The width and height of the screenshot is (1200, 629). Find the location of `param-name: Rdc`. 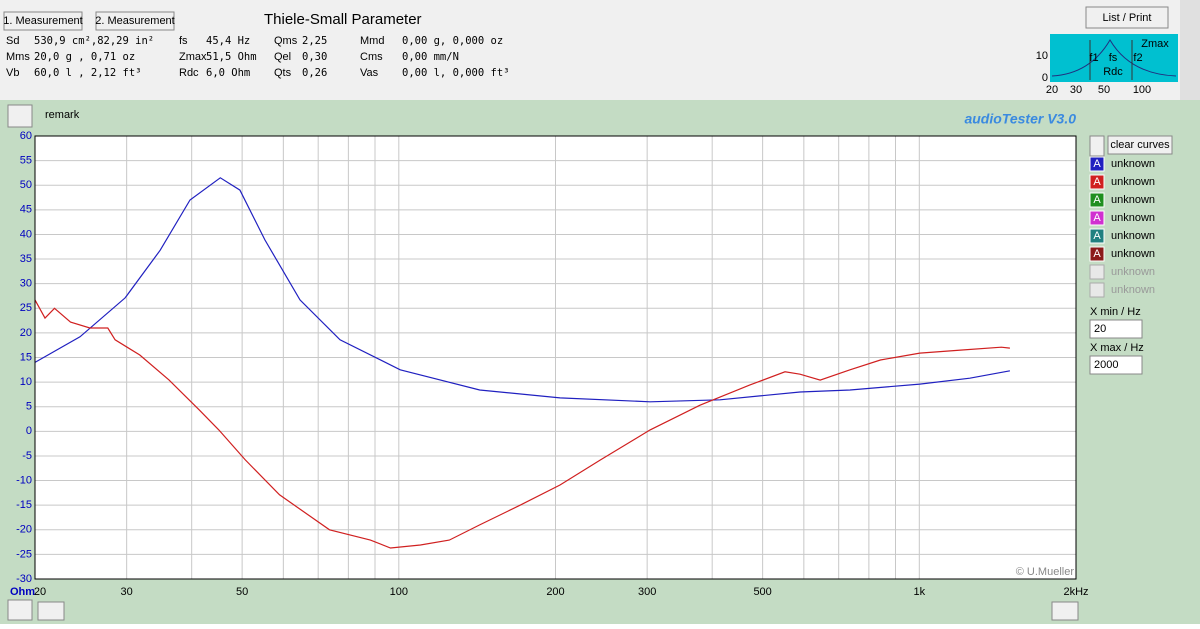

param-name: Rdc is located at coordinates (189, 73).